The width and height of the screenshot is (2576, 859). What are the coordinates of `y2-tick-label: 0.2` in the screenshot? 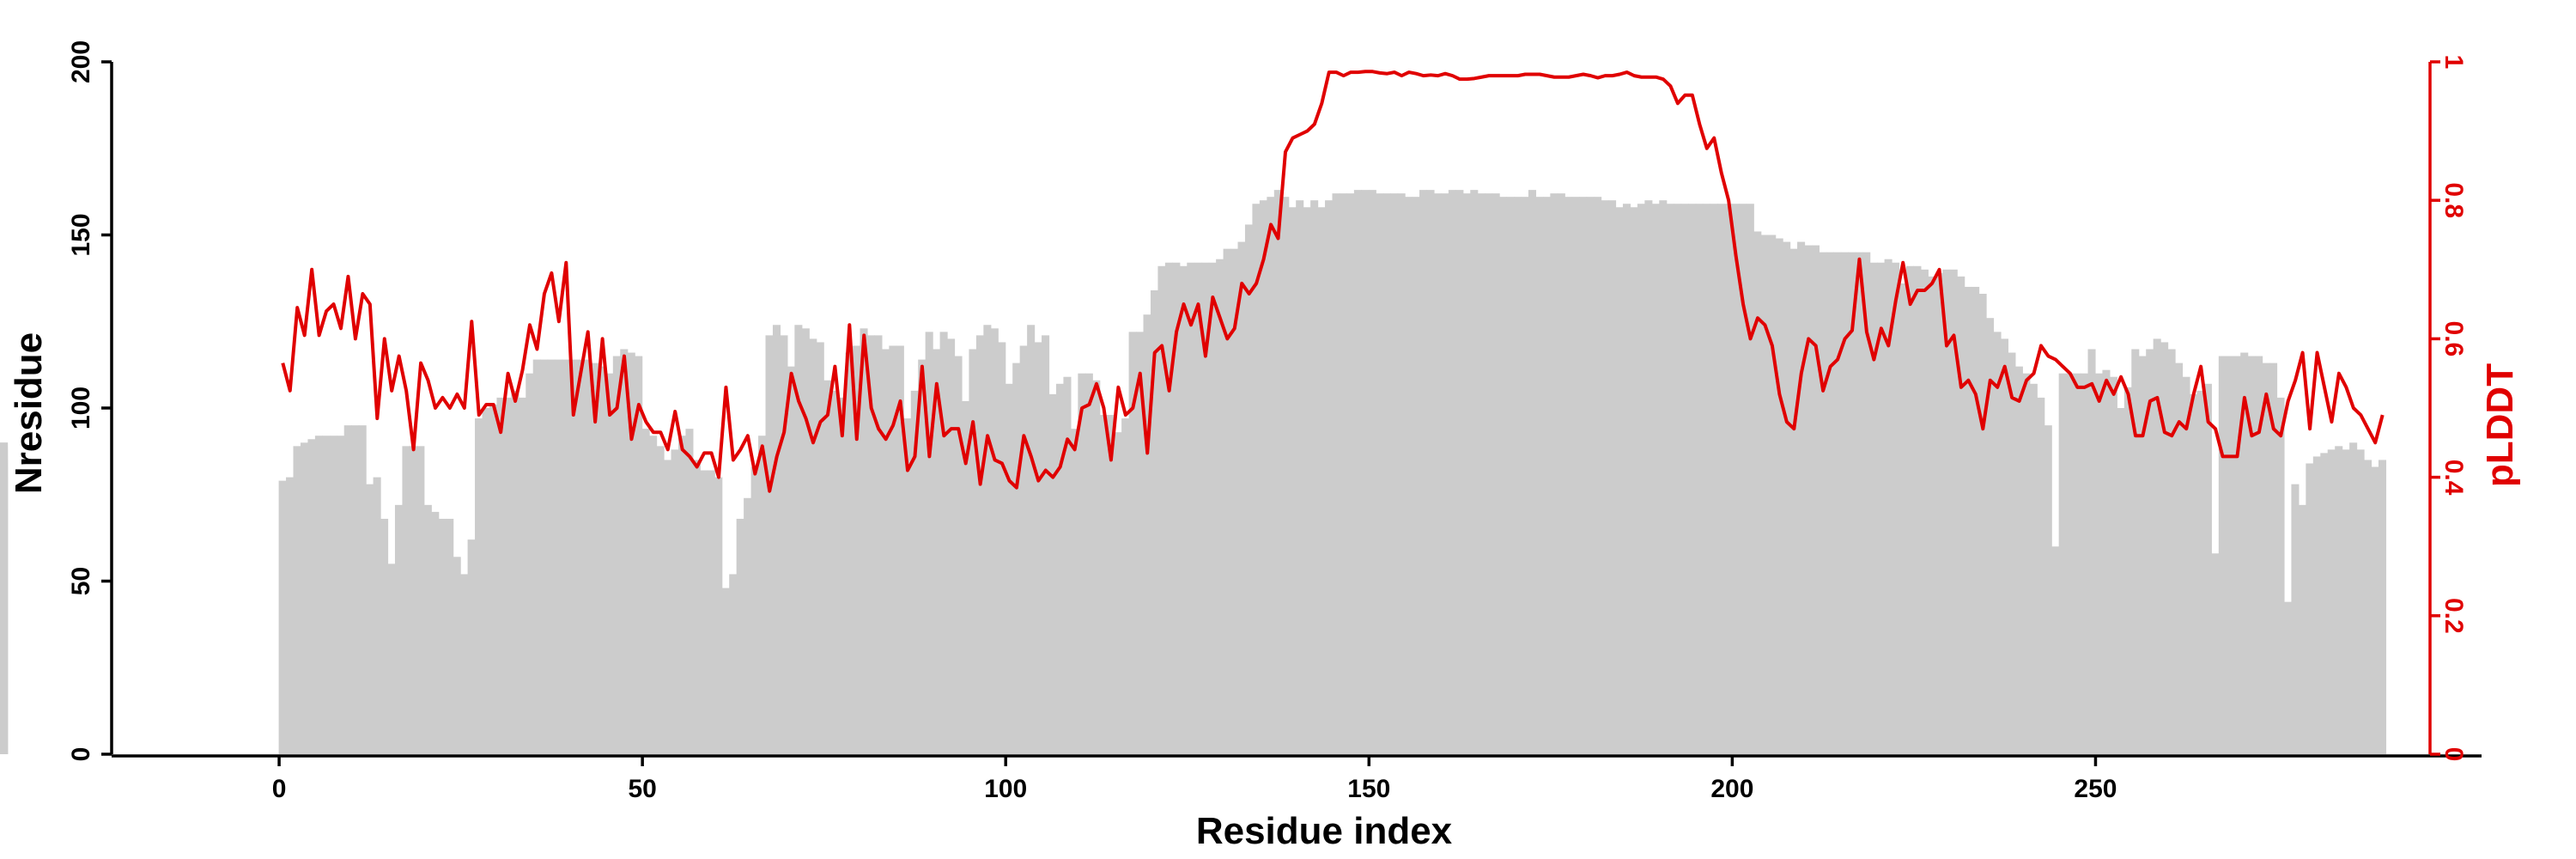 It's located at (2453, 616).